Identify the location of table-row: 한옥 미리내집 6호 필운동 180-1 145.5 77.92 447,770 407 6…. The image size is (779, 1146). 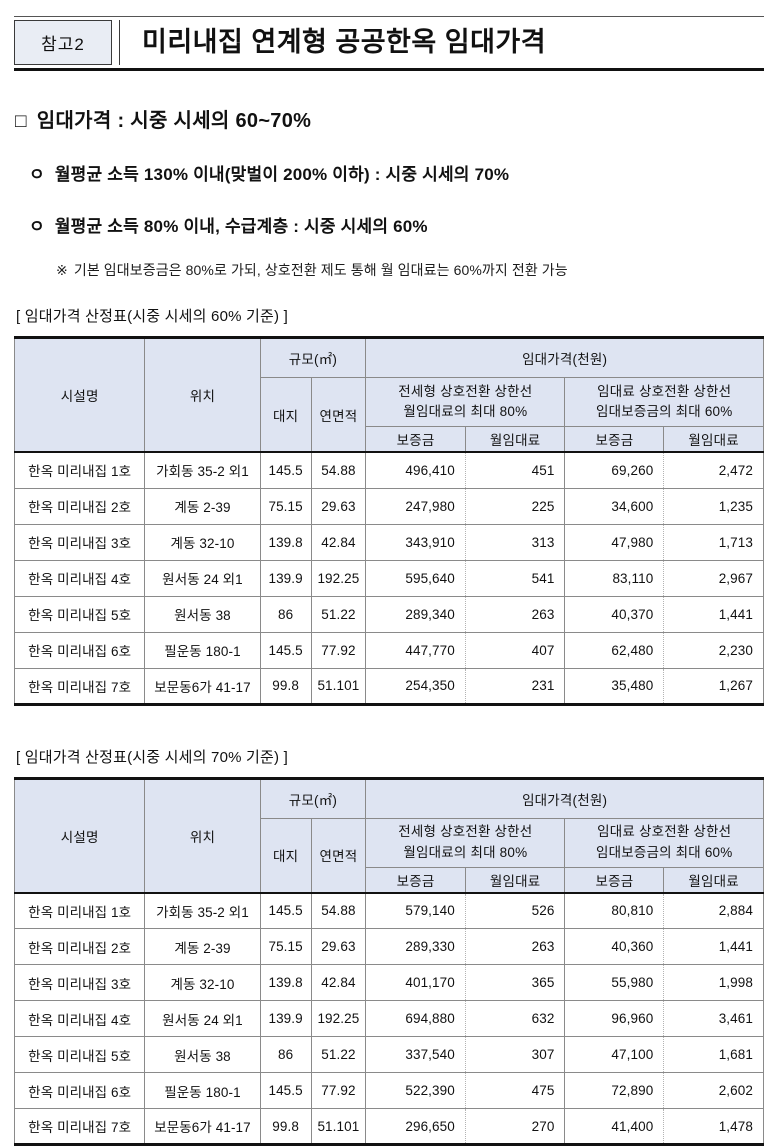
(389, 650).